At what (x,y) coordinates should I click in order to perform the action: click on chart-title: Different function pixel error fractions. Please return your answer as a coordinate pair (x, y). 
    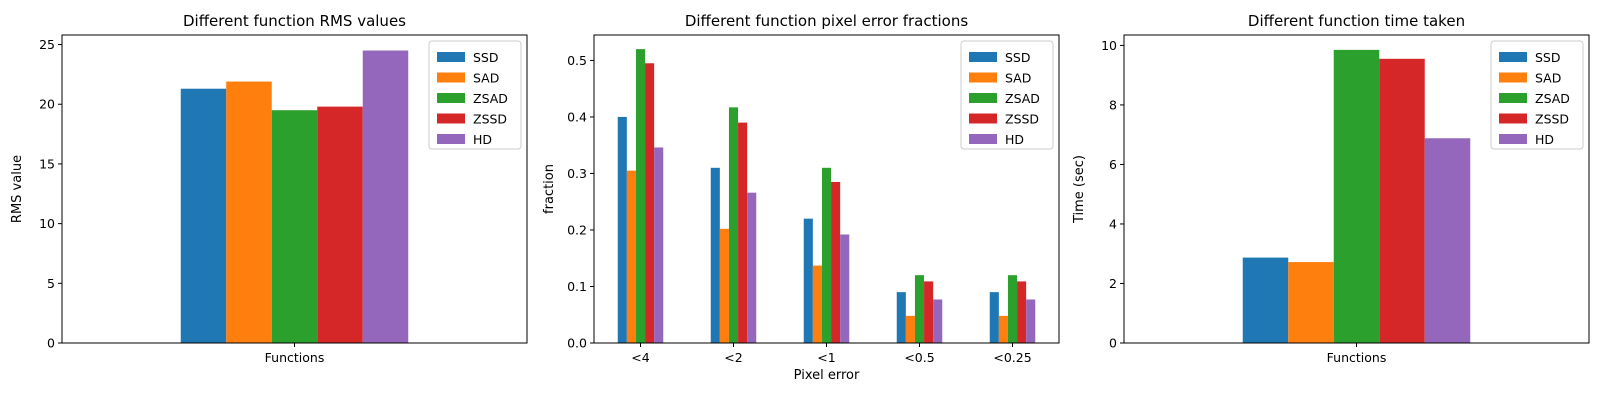
    Looking at the image, I should click on (827, 21).